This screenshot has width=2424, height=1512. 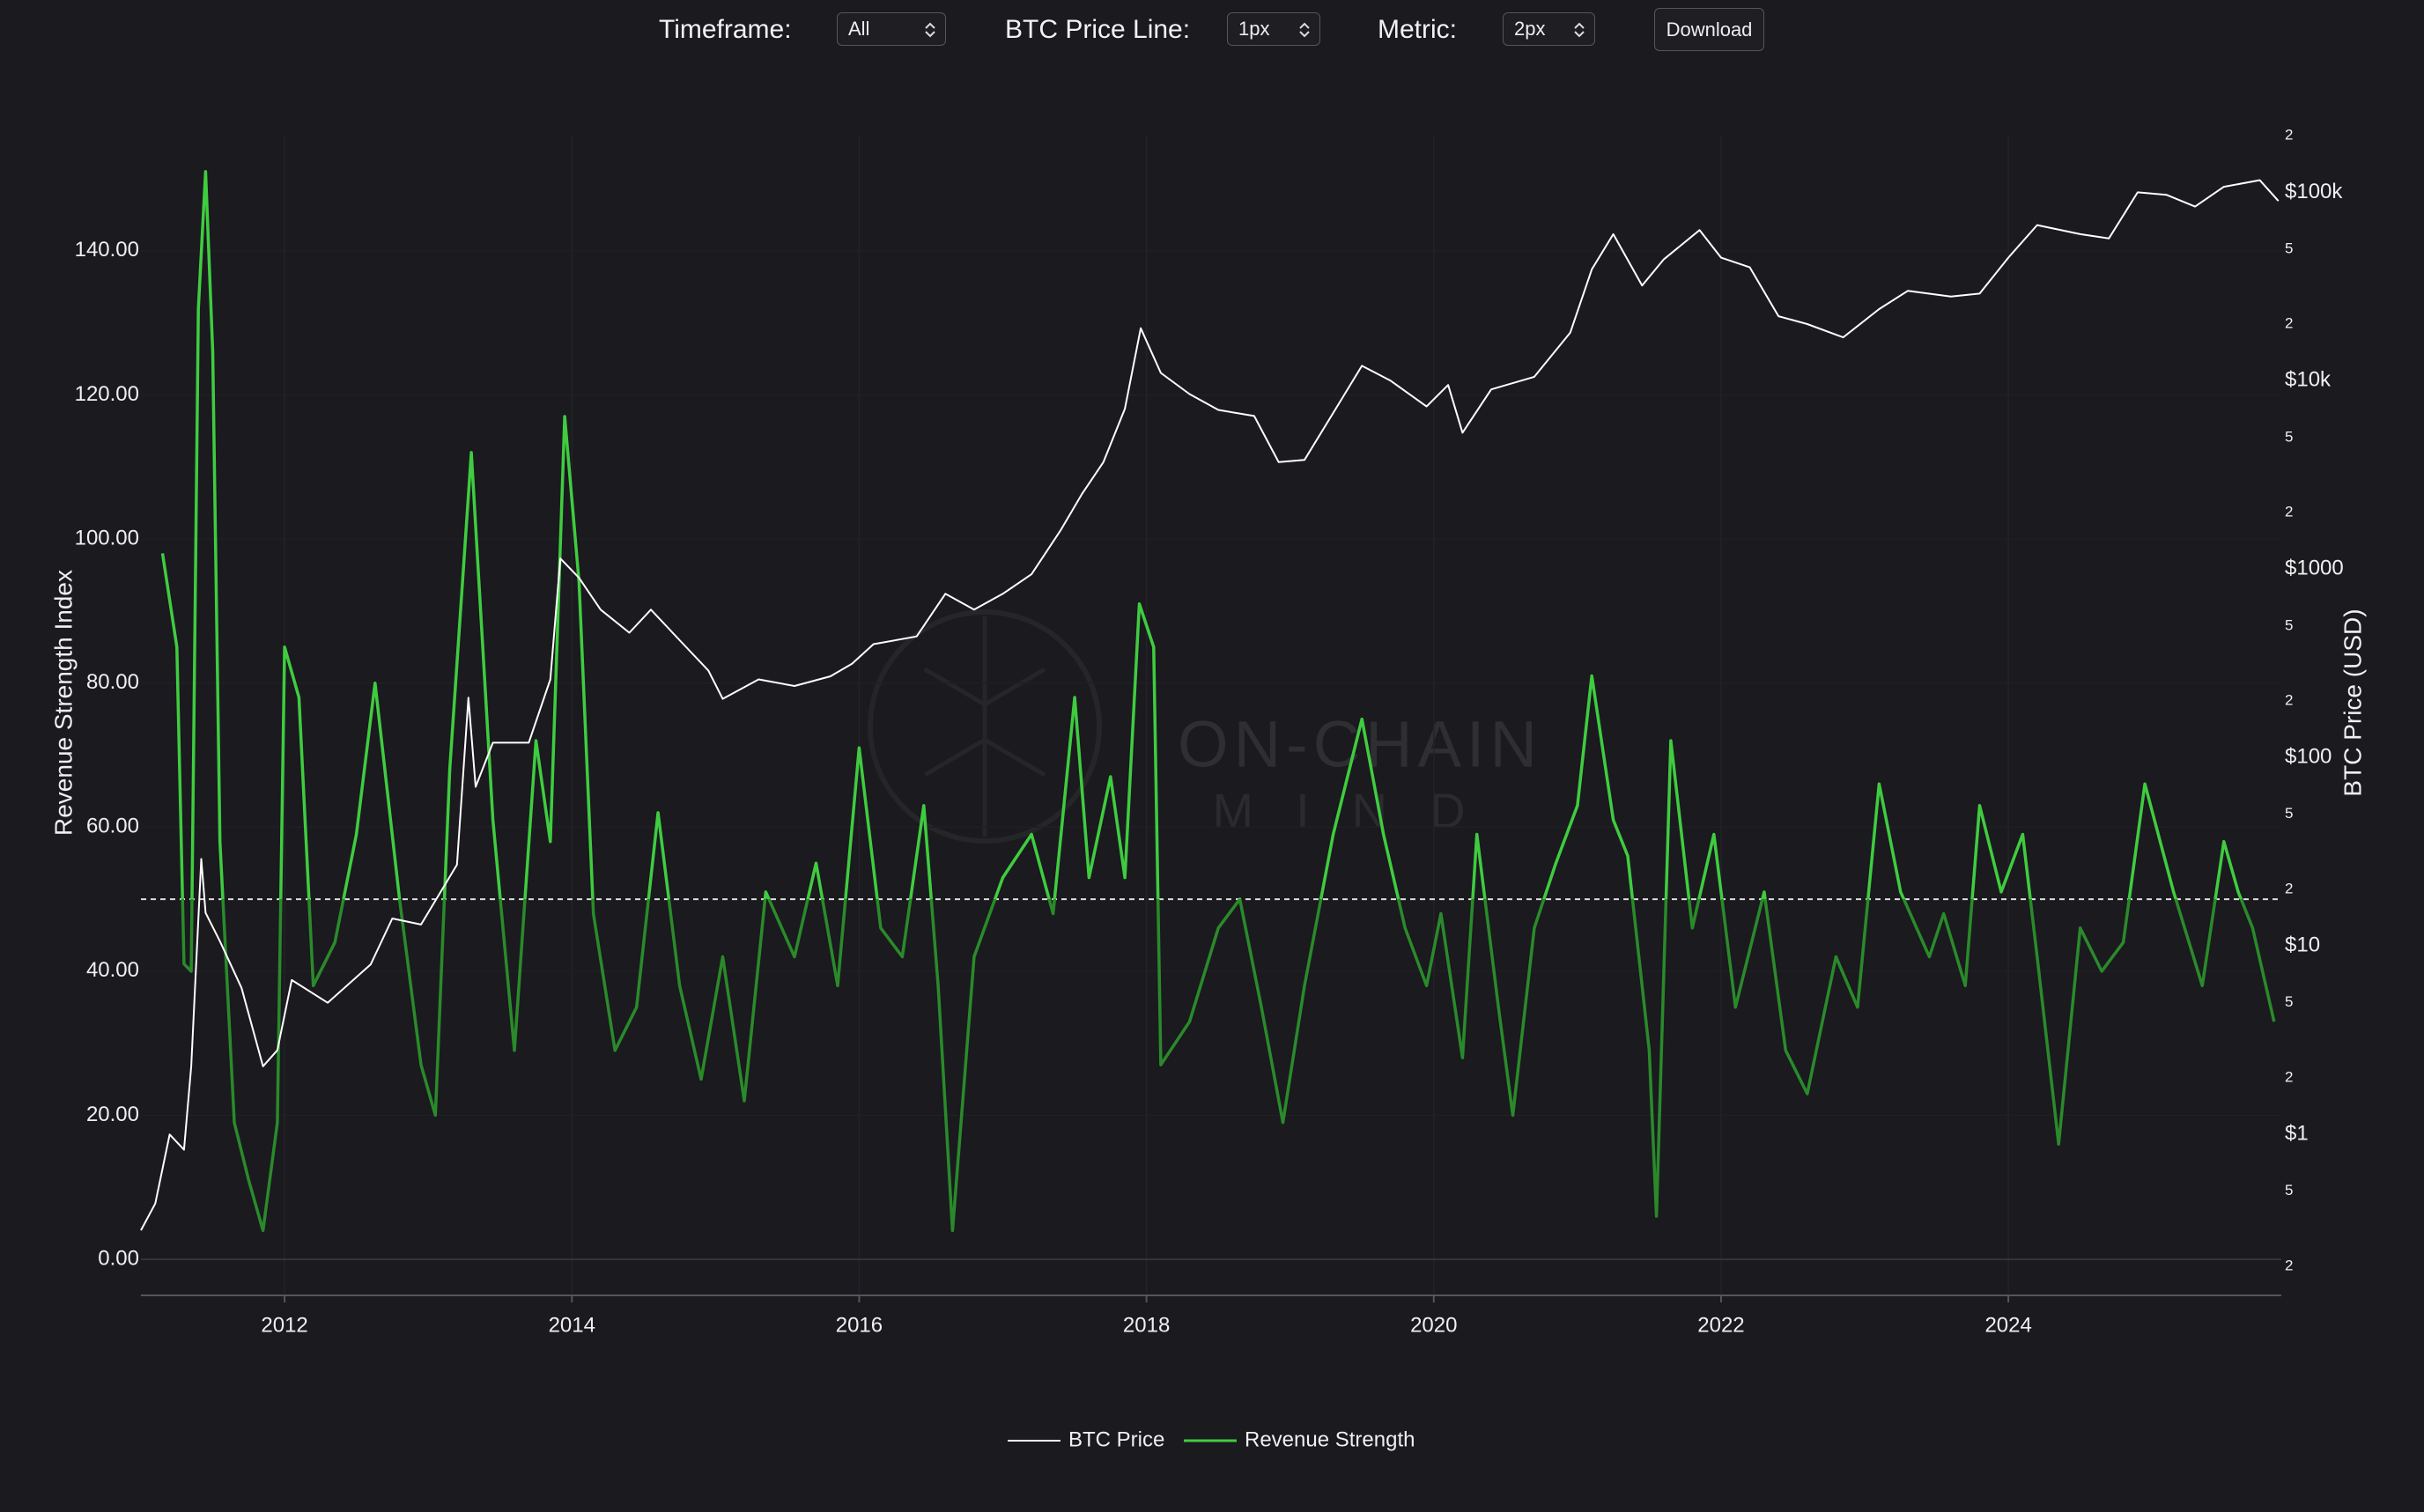 What do you see at coordinates (284, 1325) in the screenshot?
I see `x-tick-label: 2012` at bounding box center [284, 1325].